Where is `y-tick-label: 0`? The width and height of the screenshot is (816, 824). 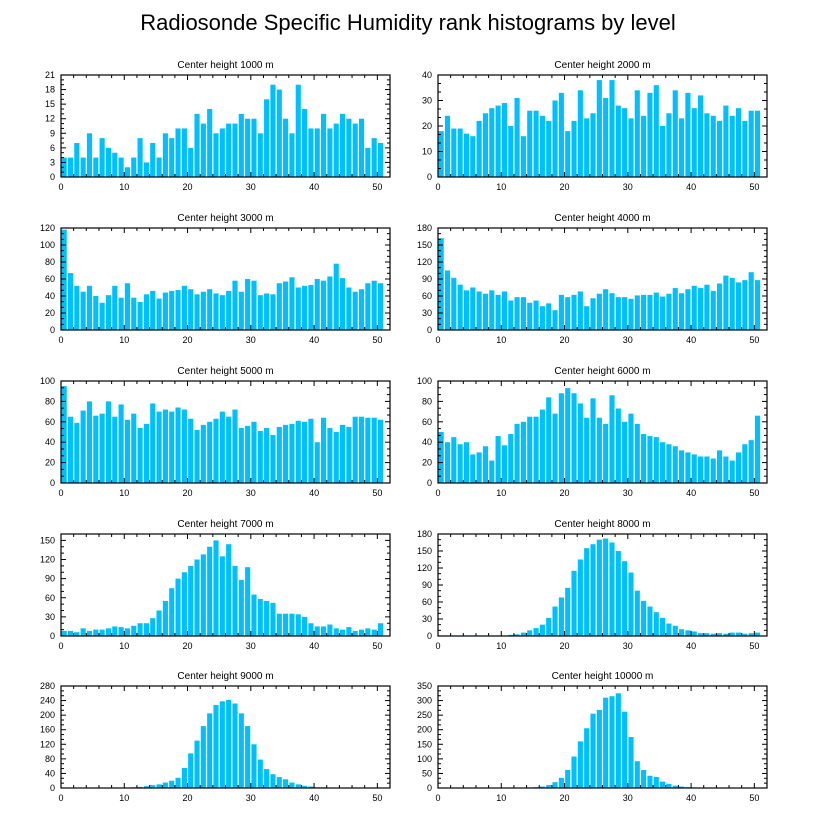 y-tick-label: 0 is located at coordinates (429, 483).